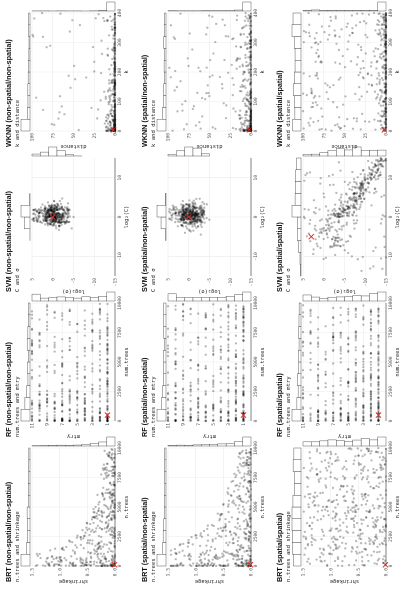 The image size is (405, 593). Describe the element at coordinates (33, 572) in the screenshot. I see `y-tick-label: 1.5` at that location.